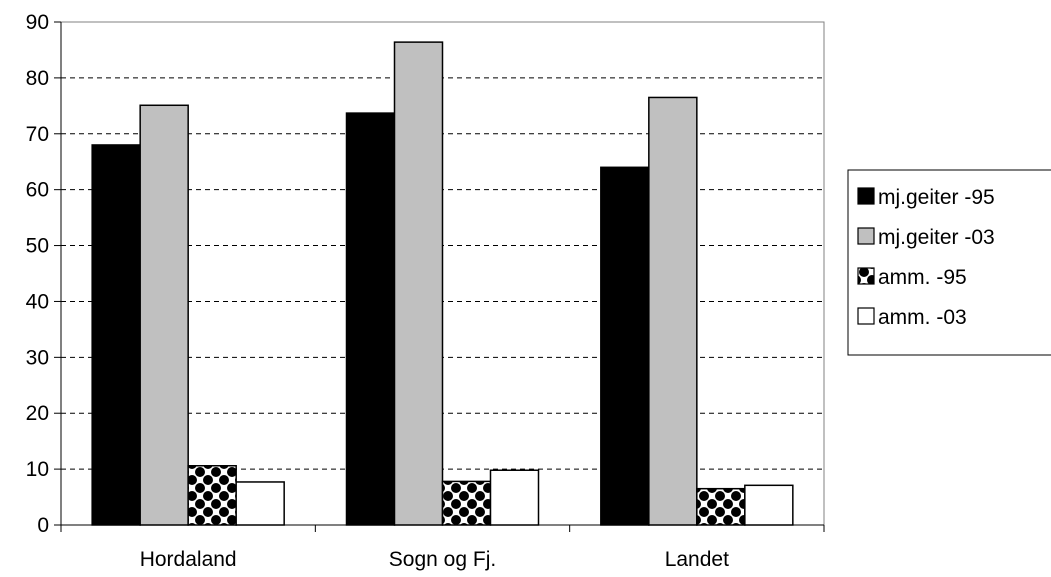  I want to click on y-tick-label: 60, so click(37, 190).